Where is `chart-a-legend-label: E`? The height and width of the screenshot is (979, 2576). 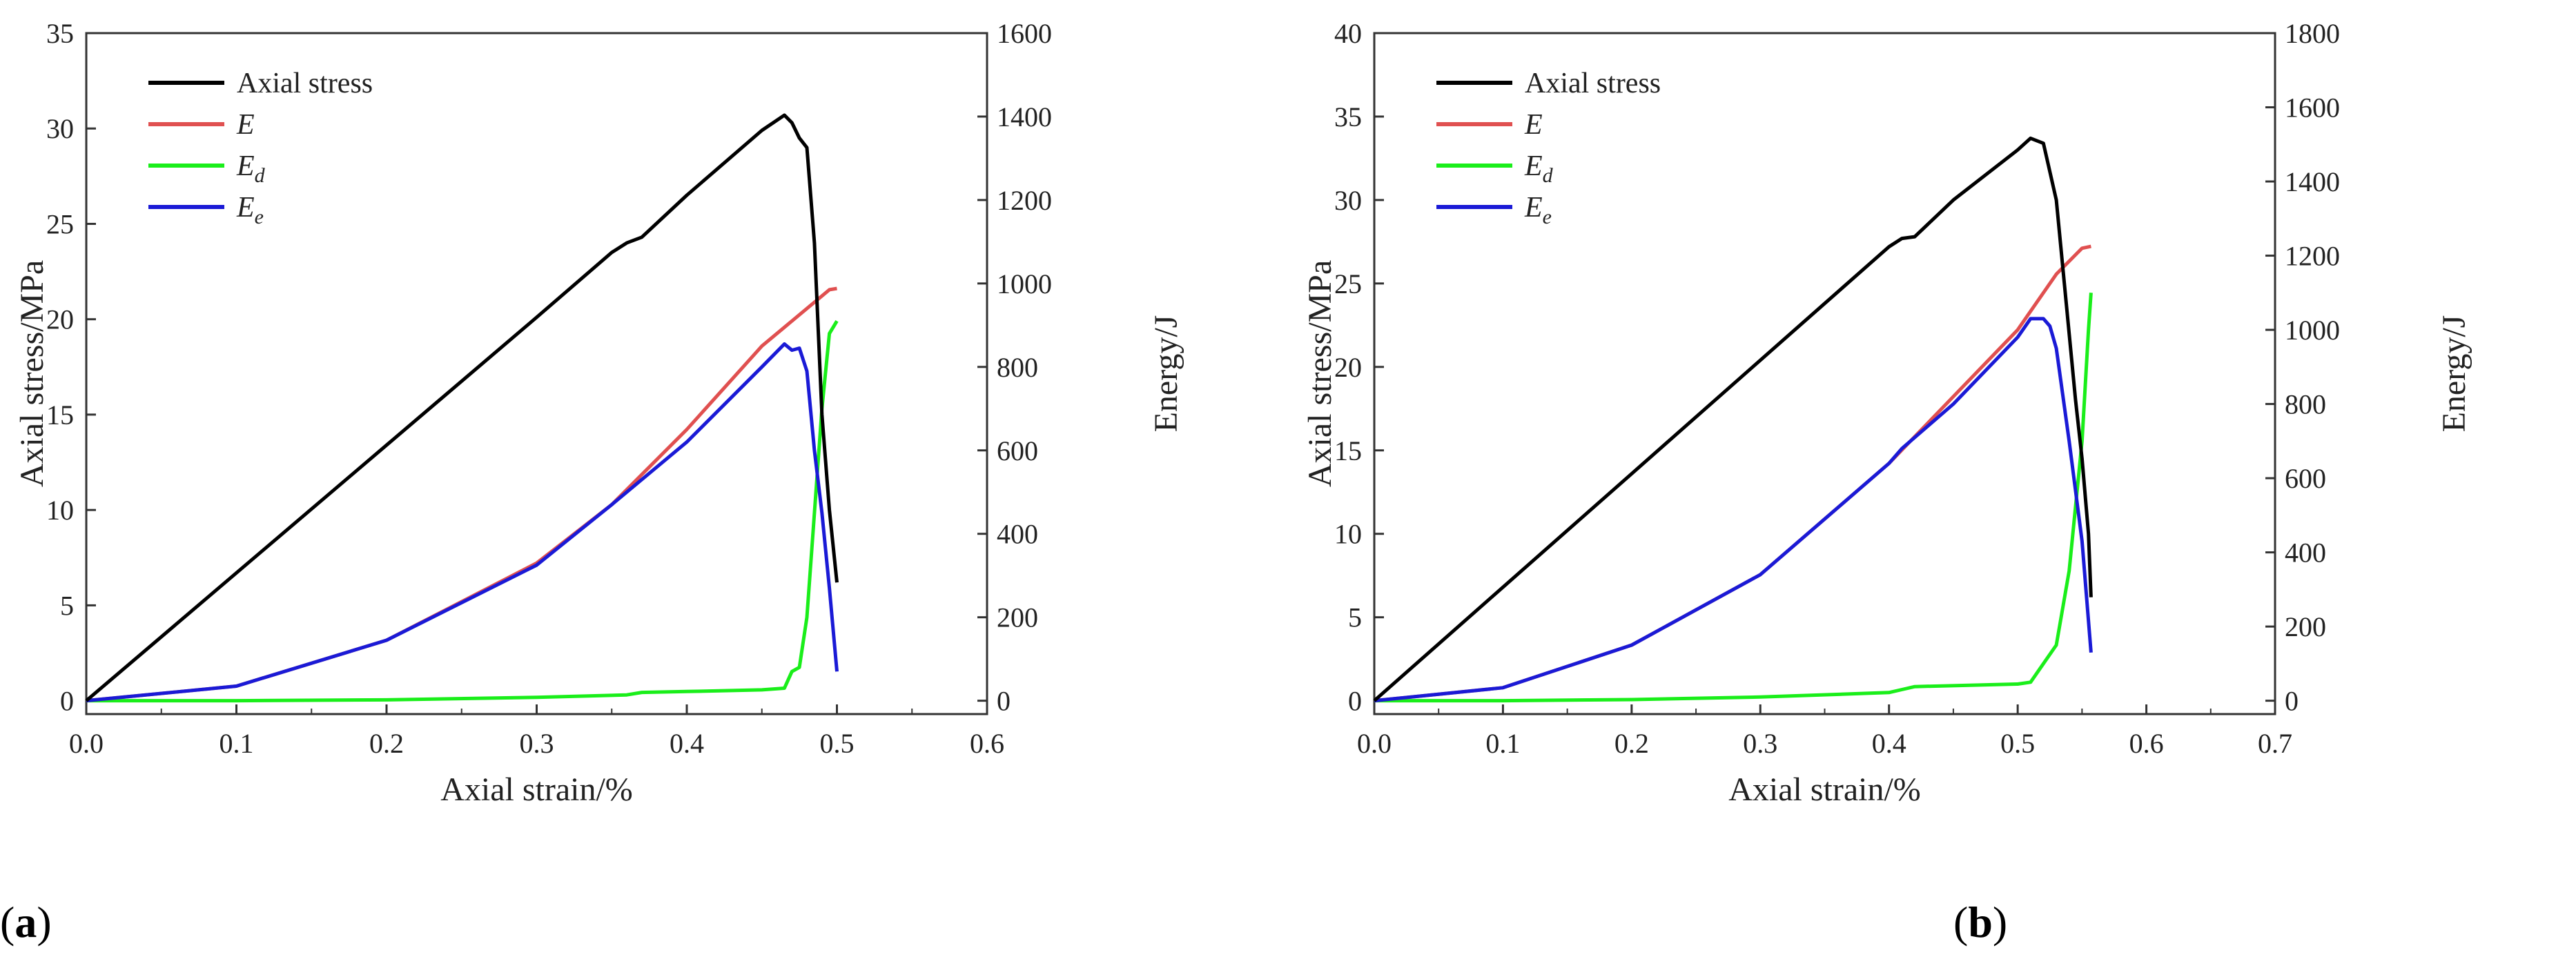
chart-a-legend-label: E is located at coordinates (245, 125).